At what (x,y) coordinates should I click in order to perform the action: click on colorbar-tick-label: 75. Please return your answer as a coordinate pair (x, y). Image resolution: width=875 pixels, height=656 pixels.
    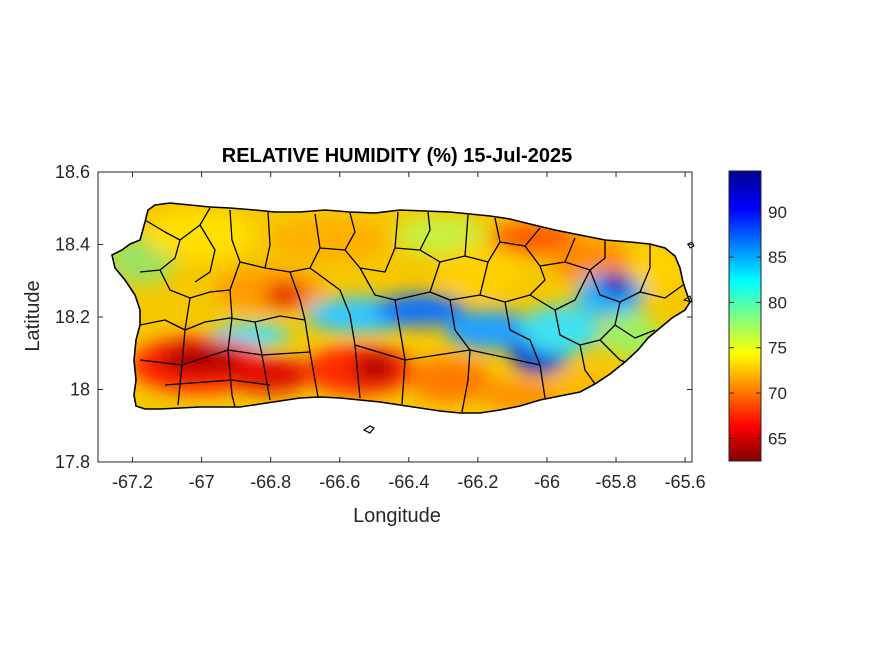
    Looking at the image, I should click on (777, 348).